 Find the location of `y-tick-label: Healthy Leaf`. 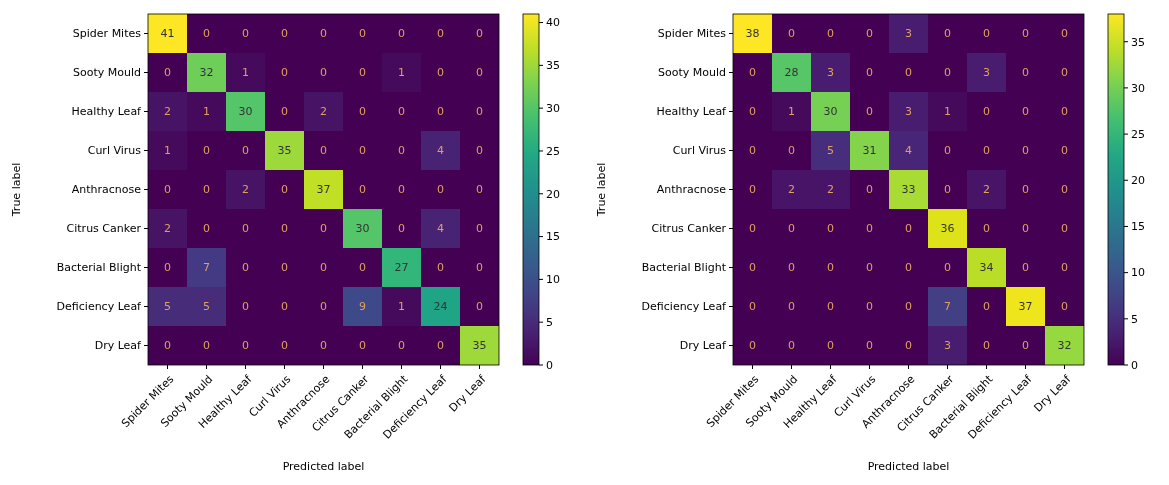

y-tick-label: Healthy Leaf is located at coordinates (692, 112).